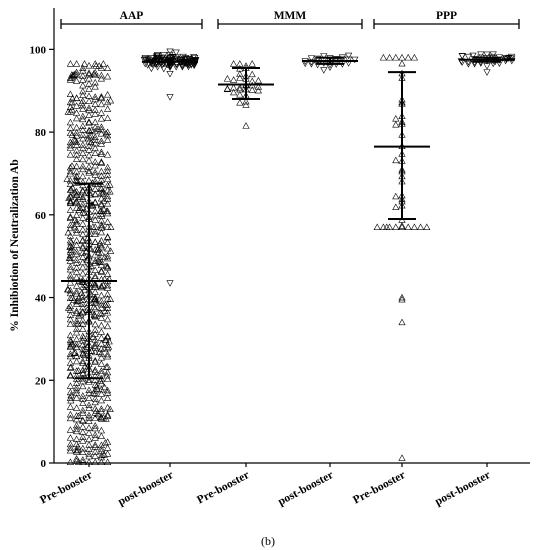 The width and height of the screenshot is (537, 550). What do you see at coordinates (41, 299) in the screenshot?
I see `y-tick-label: 40` at bounding box center [41, 299].